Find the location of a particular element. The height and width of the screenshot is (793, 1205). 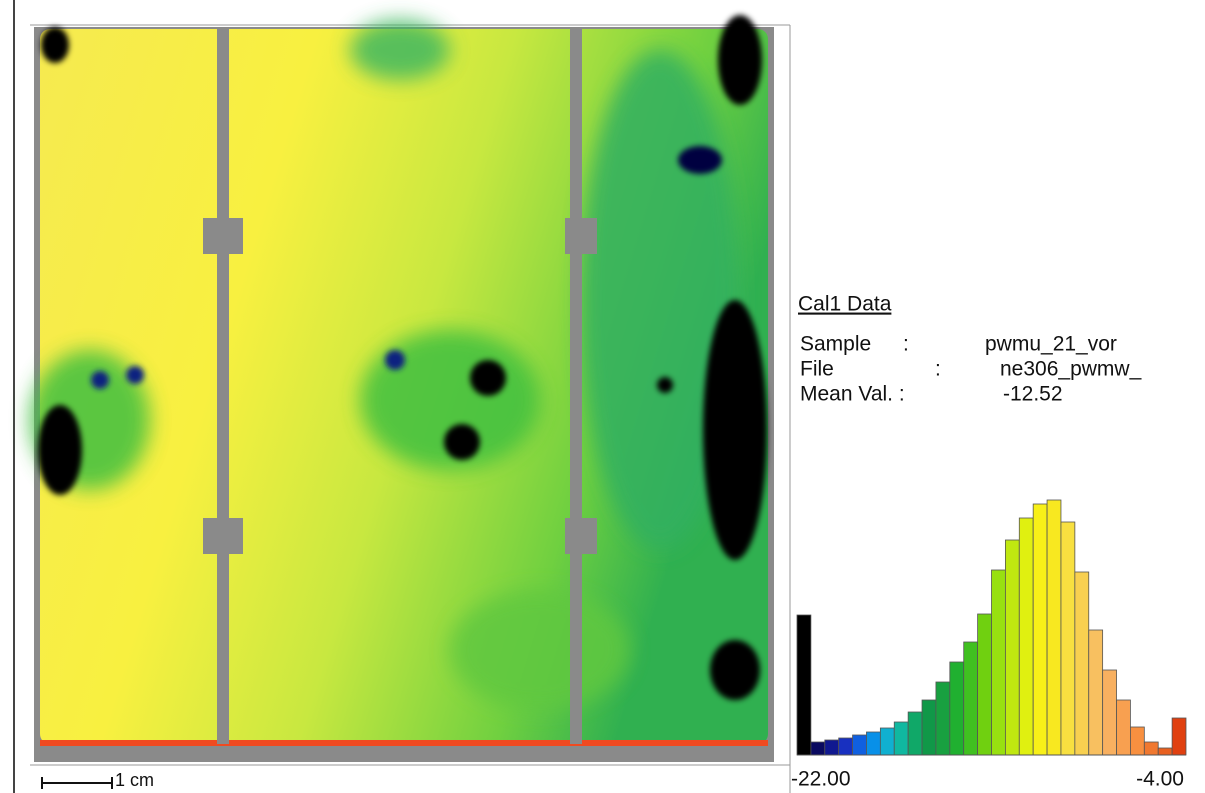

histogram: -22.00 -4.00 is located at coordinates (989, 645).